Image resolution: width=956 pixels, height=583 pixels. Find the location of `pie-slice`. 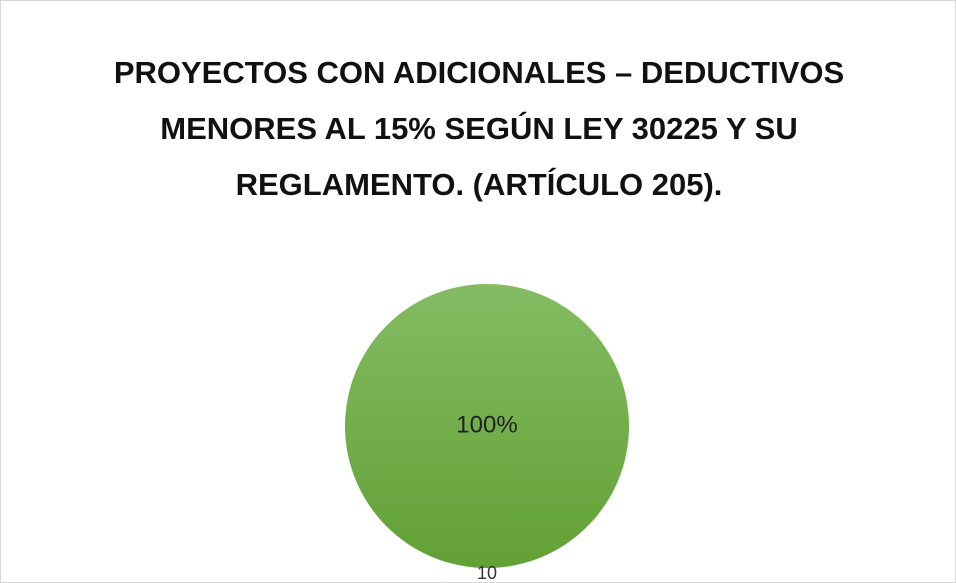

pie-slice is located at coordinates (487, 426).